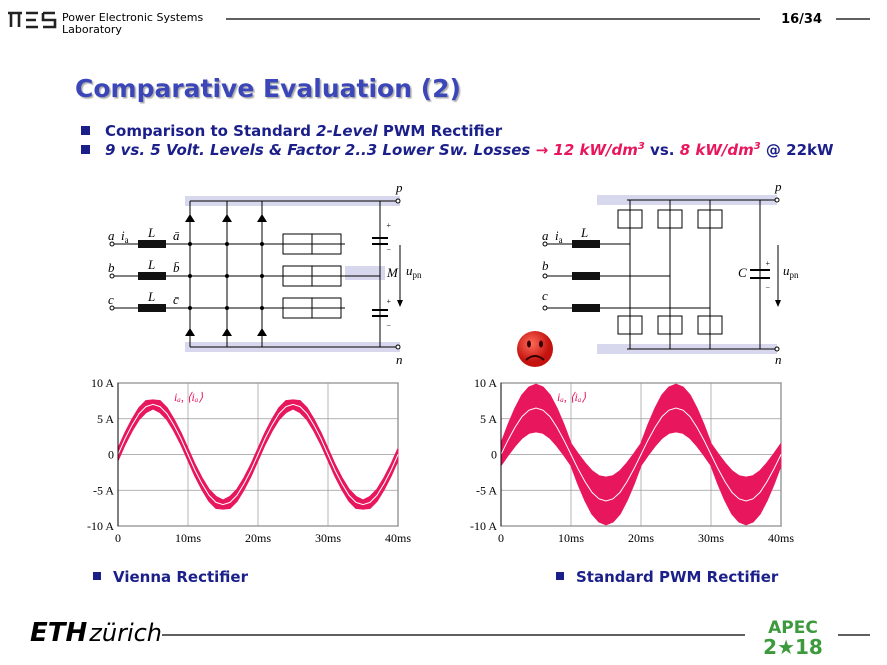 This screenshot has width=887, height=665. I want to click on label: b, so click(111, 267).